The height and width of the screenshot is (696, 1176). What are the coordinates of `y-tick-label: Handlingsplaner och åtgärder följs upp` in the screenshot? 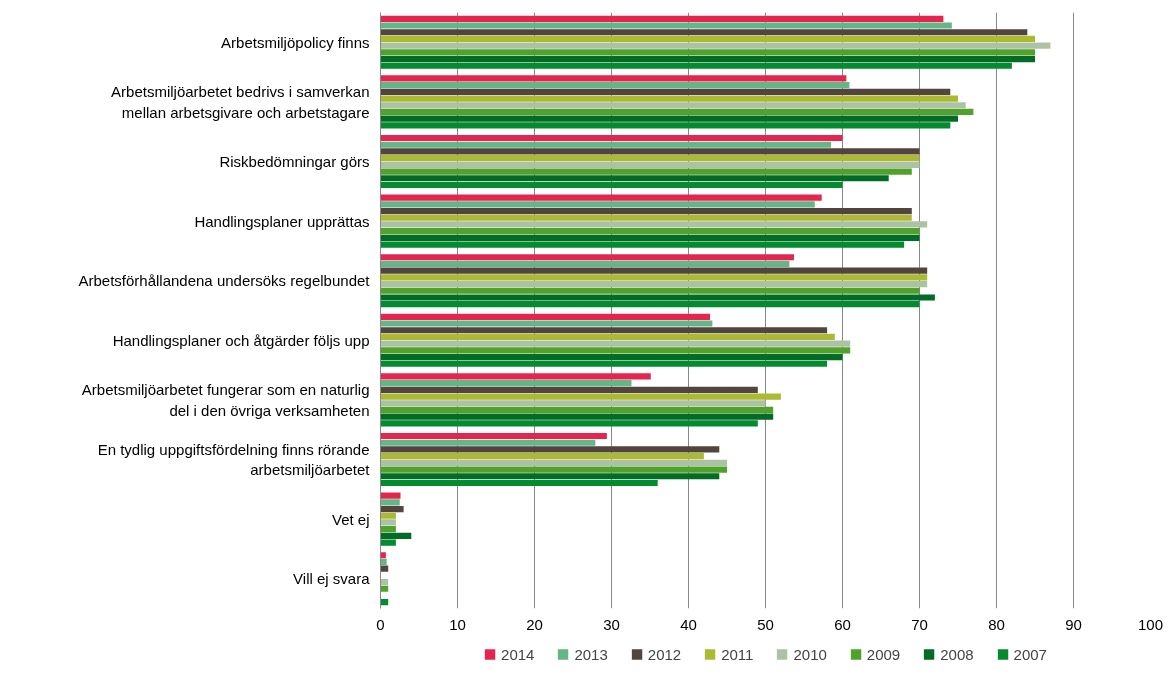 It's located at (241, 340).